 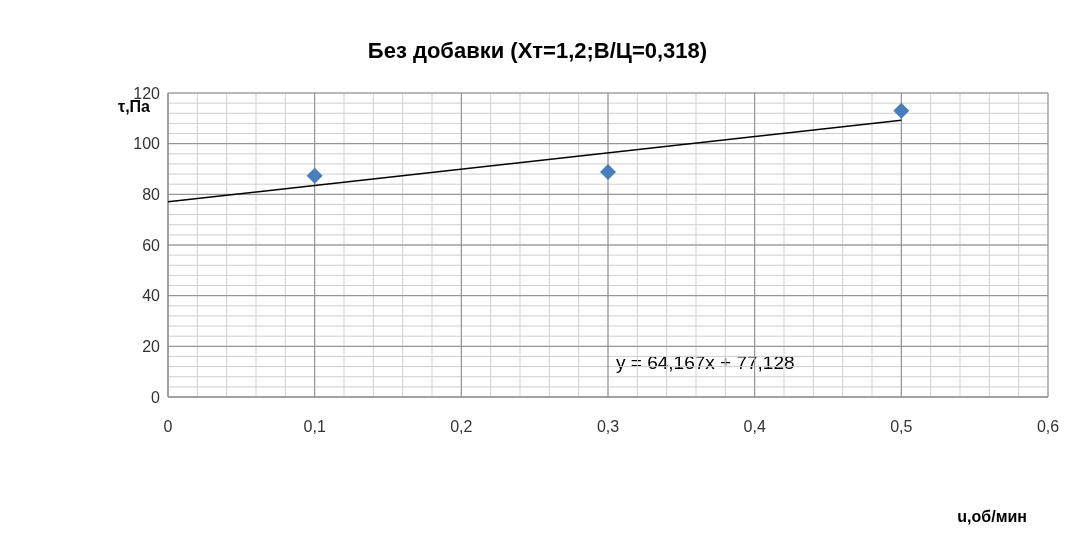 I want to click on y-tick-label: 20, so click(x=151, y=347).